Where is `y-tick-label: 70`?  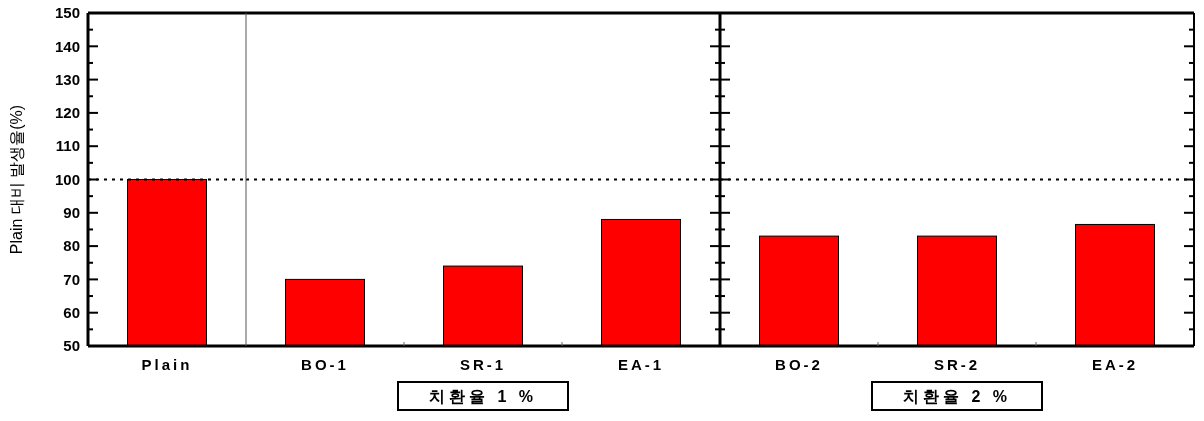 y-tick-label: 70 is located at coordinates (71, 279).